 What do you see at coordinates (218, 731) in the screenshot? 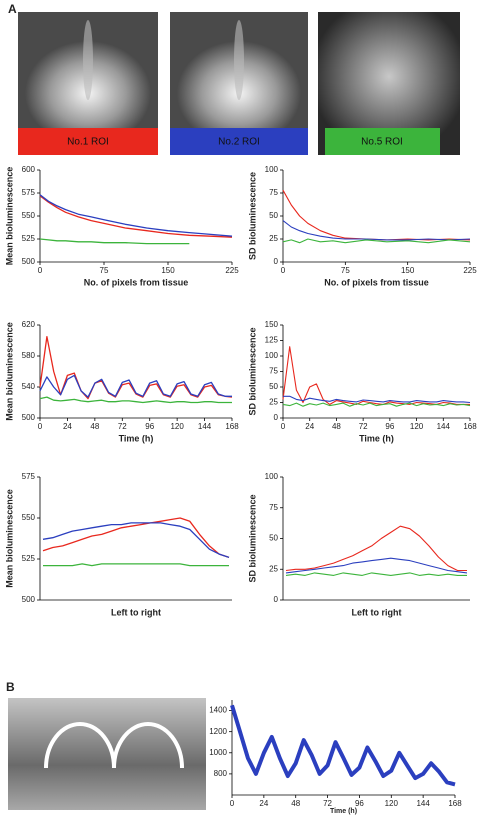
I see `y-tick-label: 1200` at bounding box center [218, 731].